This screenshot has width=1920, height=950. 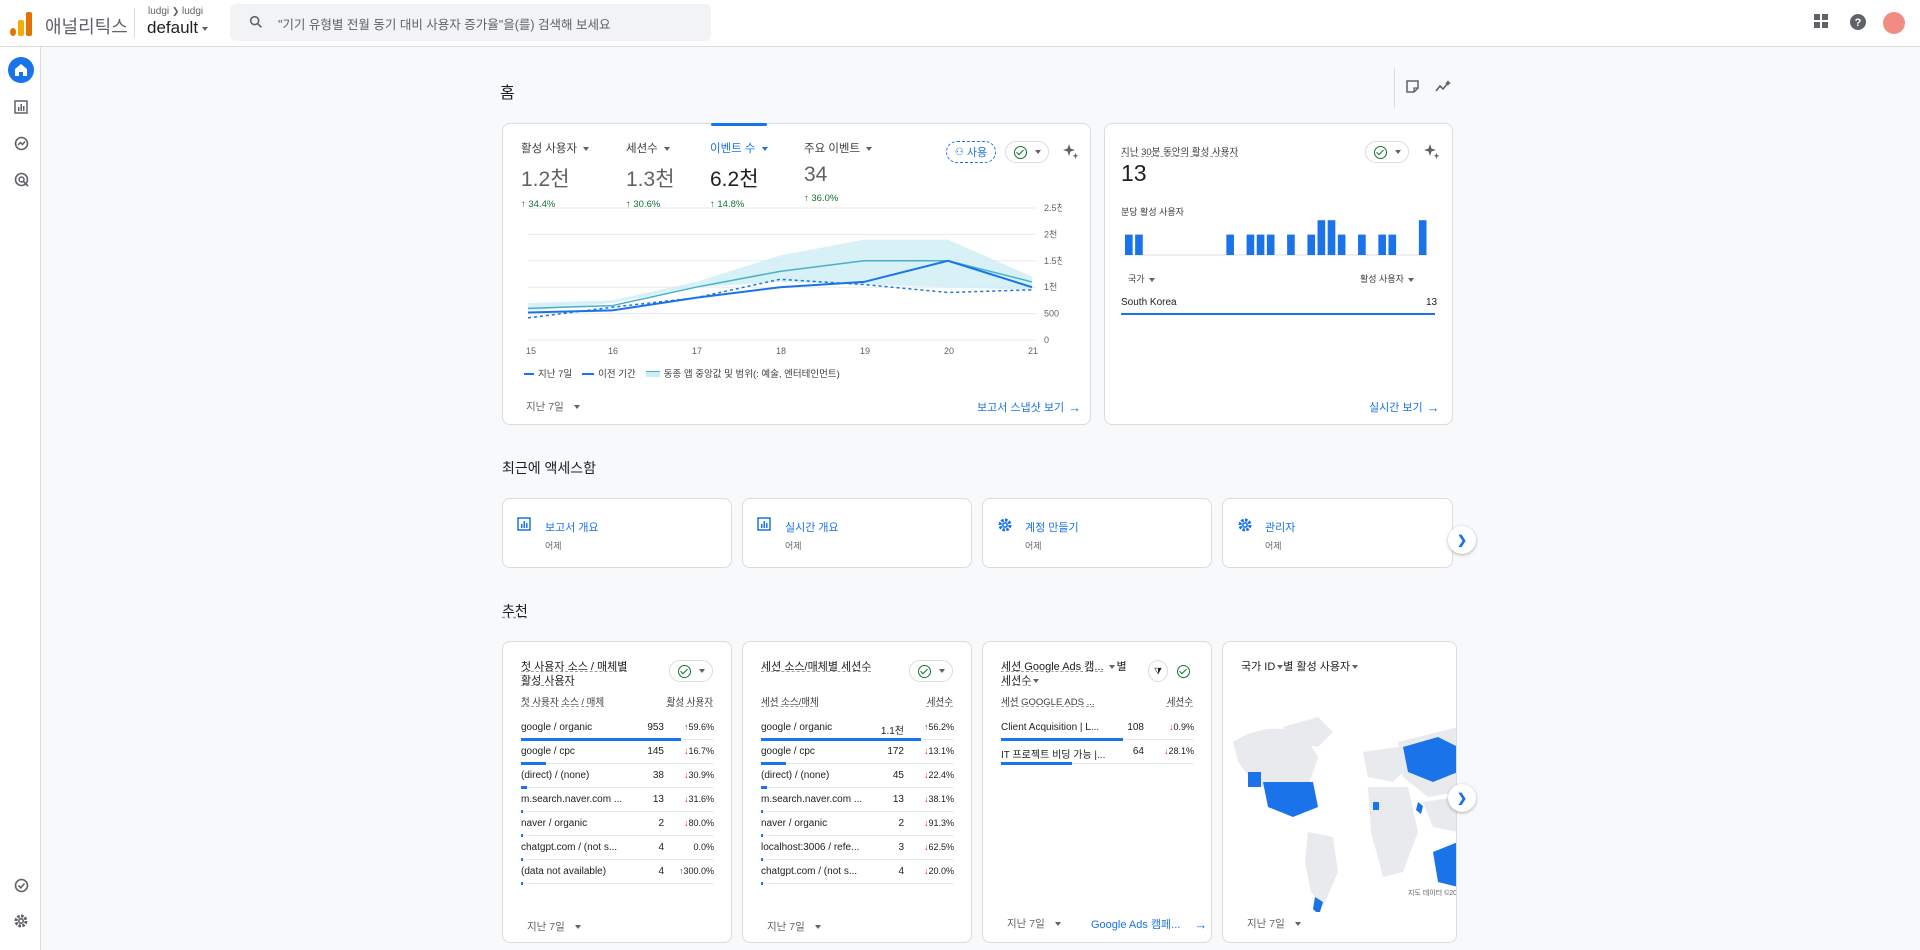 I want to click on search-icon, so click(x=255, y=21).